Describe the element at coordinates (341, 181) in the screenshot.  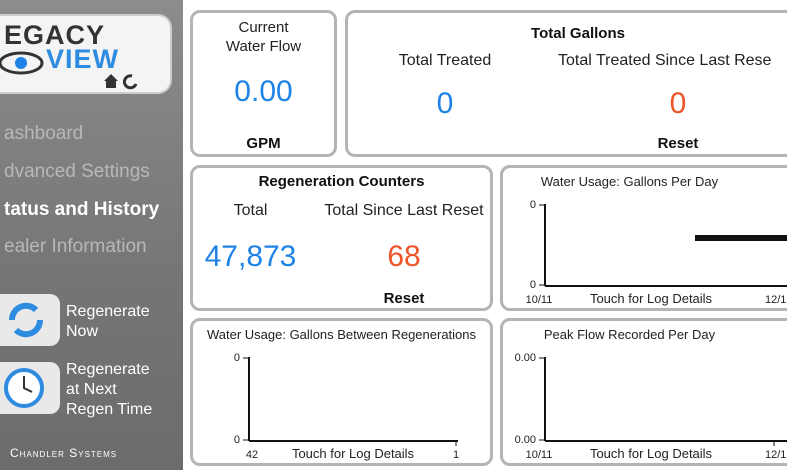
I see `panel-title: Regeneration Counters` at that location.